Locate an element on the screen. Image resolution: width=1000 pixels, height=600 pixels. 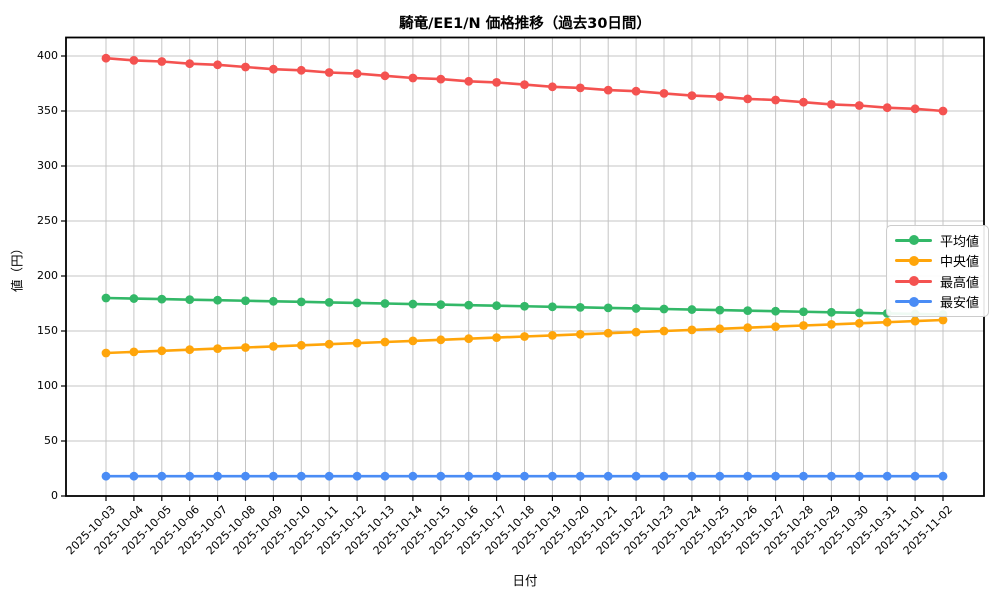
legend: 平均値 中央値 最高値最安値 is located at coordinates (938, 271).